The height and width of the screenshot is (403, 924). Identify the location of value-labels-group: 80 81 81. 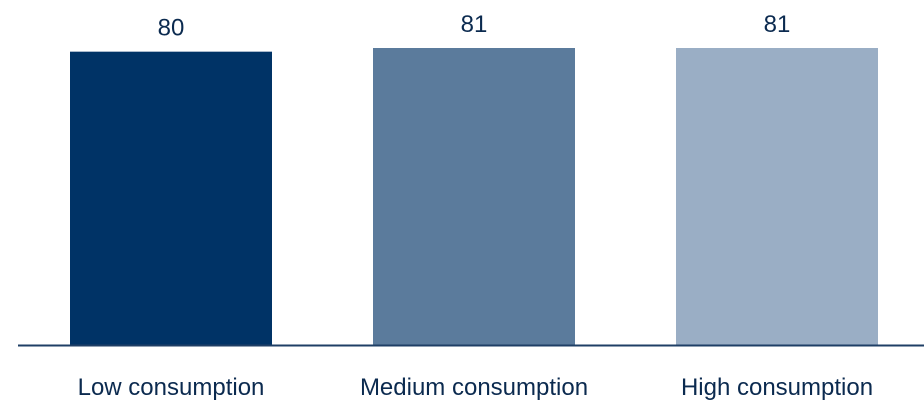
(474, 26).